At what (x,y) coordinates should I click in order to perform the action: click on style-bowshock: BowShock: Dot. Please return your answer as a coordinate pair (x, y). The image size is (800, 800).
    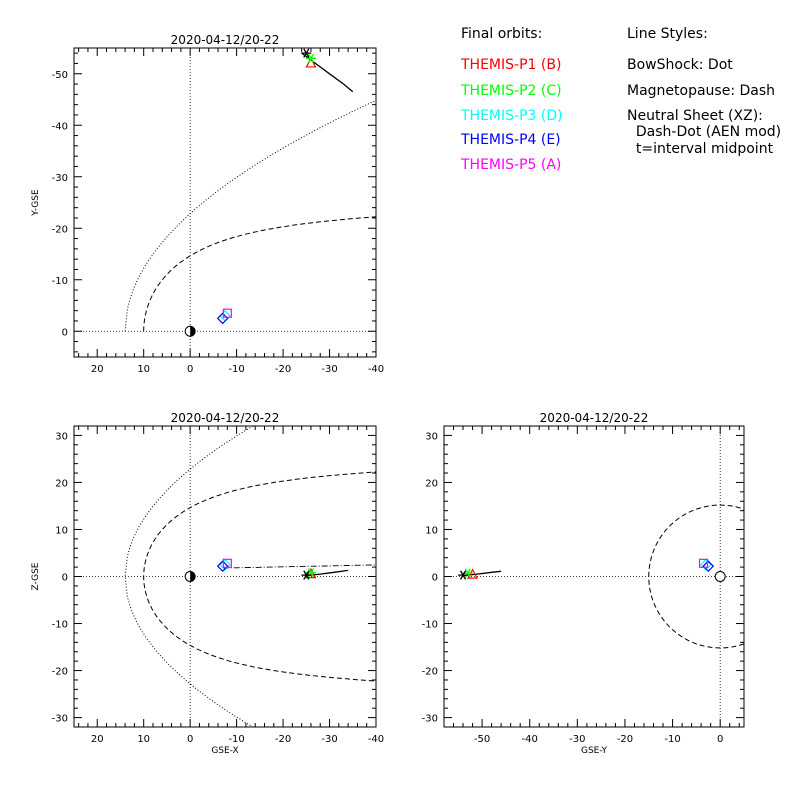
    Looking at the image, I should click on (680, 65).